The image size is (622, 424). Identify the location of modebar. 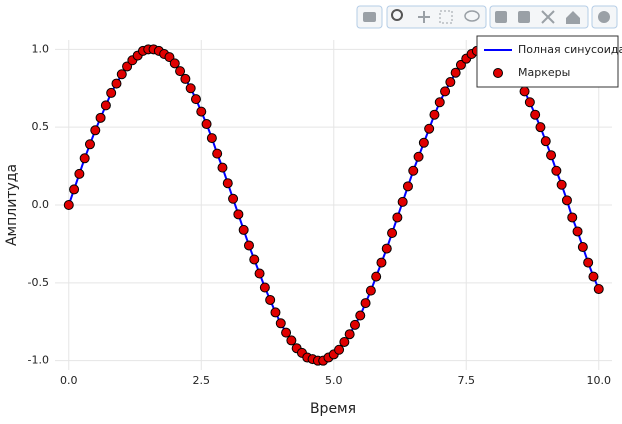
(487, 17).